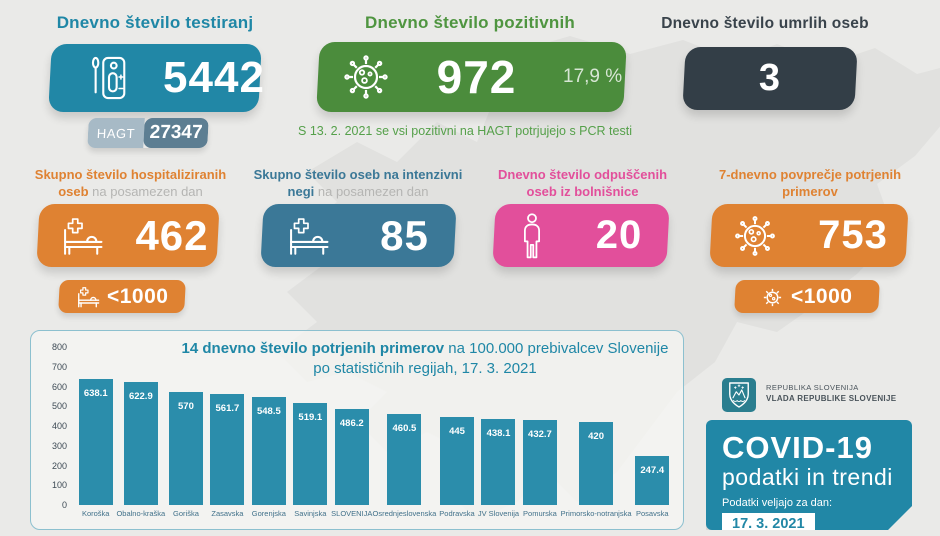  I want to click on test-kit-icon, so click(109, 78).